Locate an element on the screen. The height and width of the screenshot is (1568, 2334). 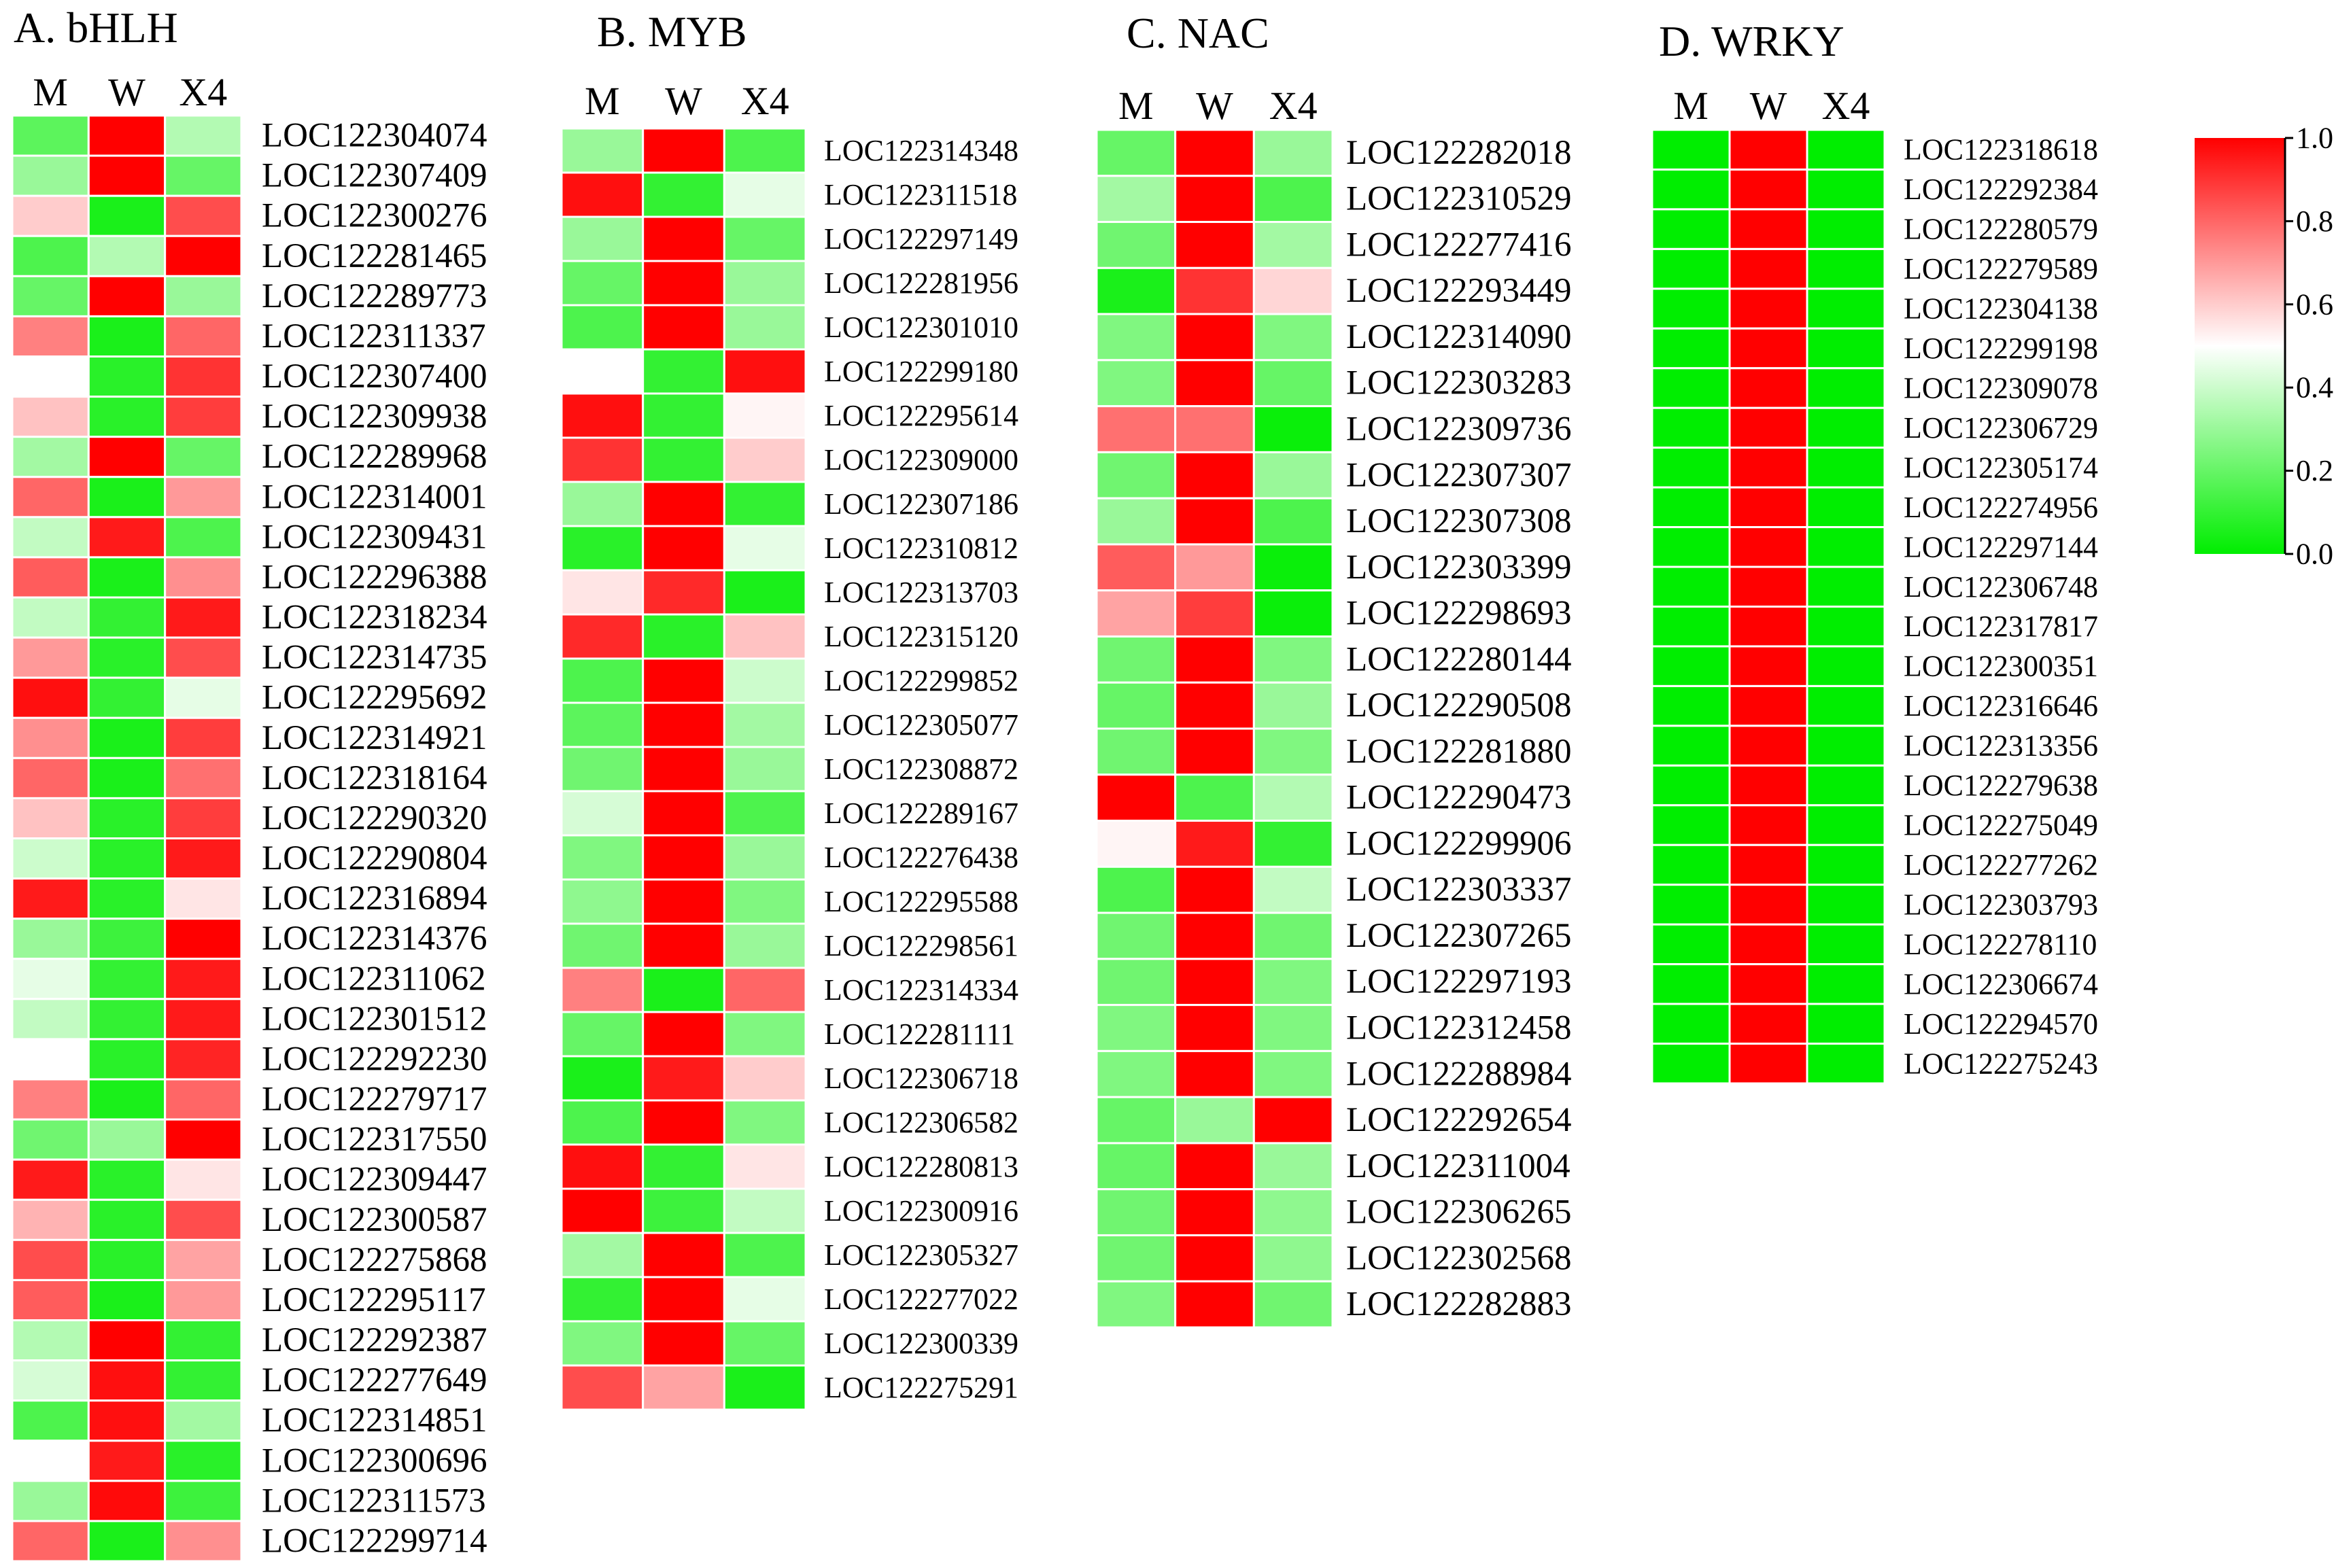
row-label: LOC122307308 is located at coordinates (1459, 521).